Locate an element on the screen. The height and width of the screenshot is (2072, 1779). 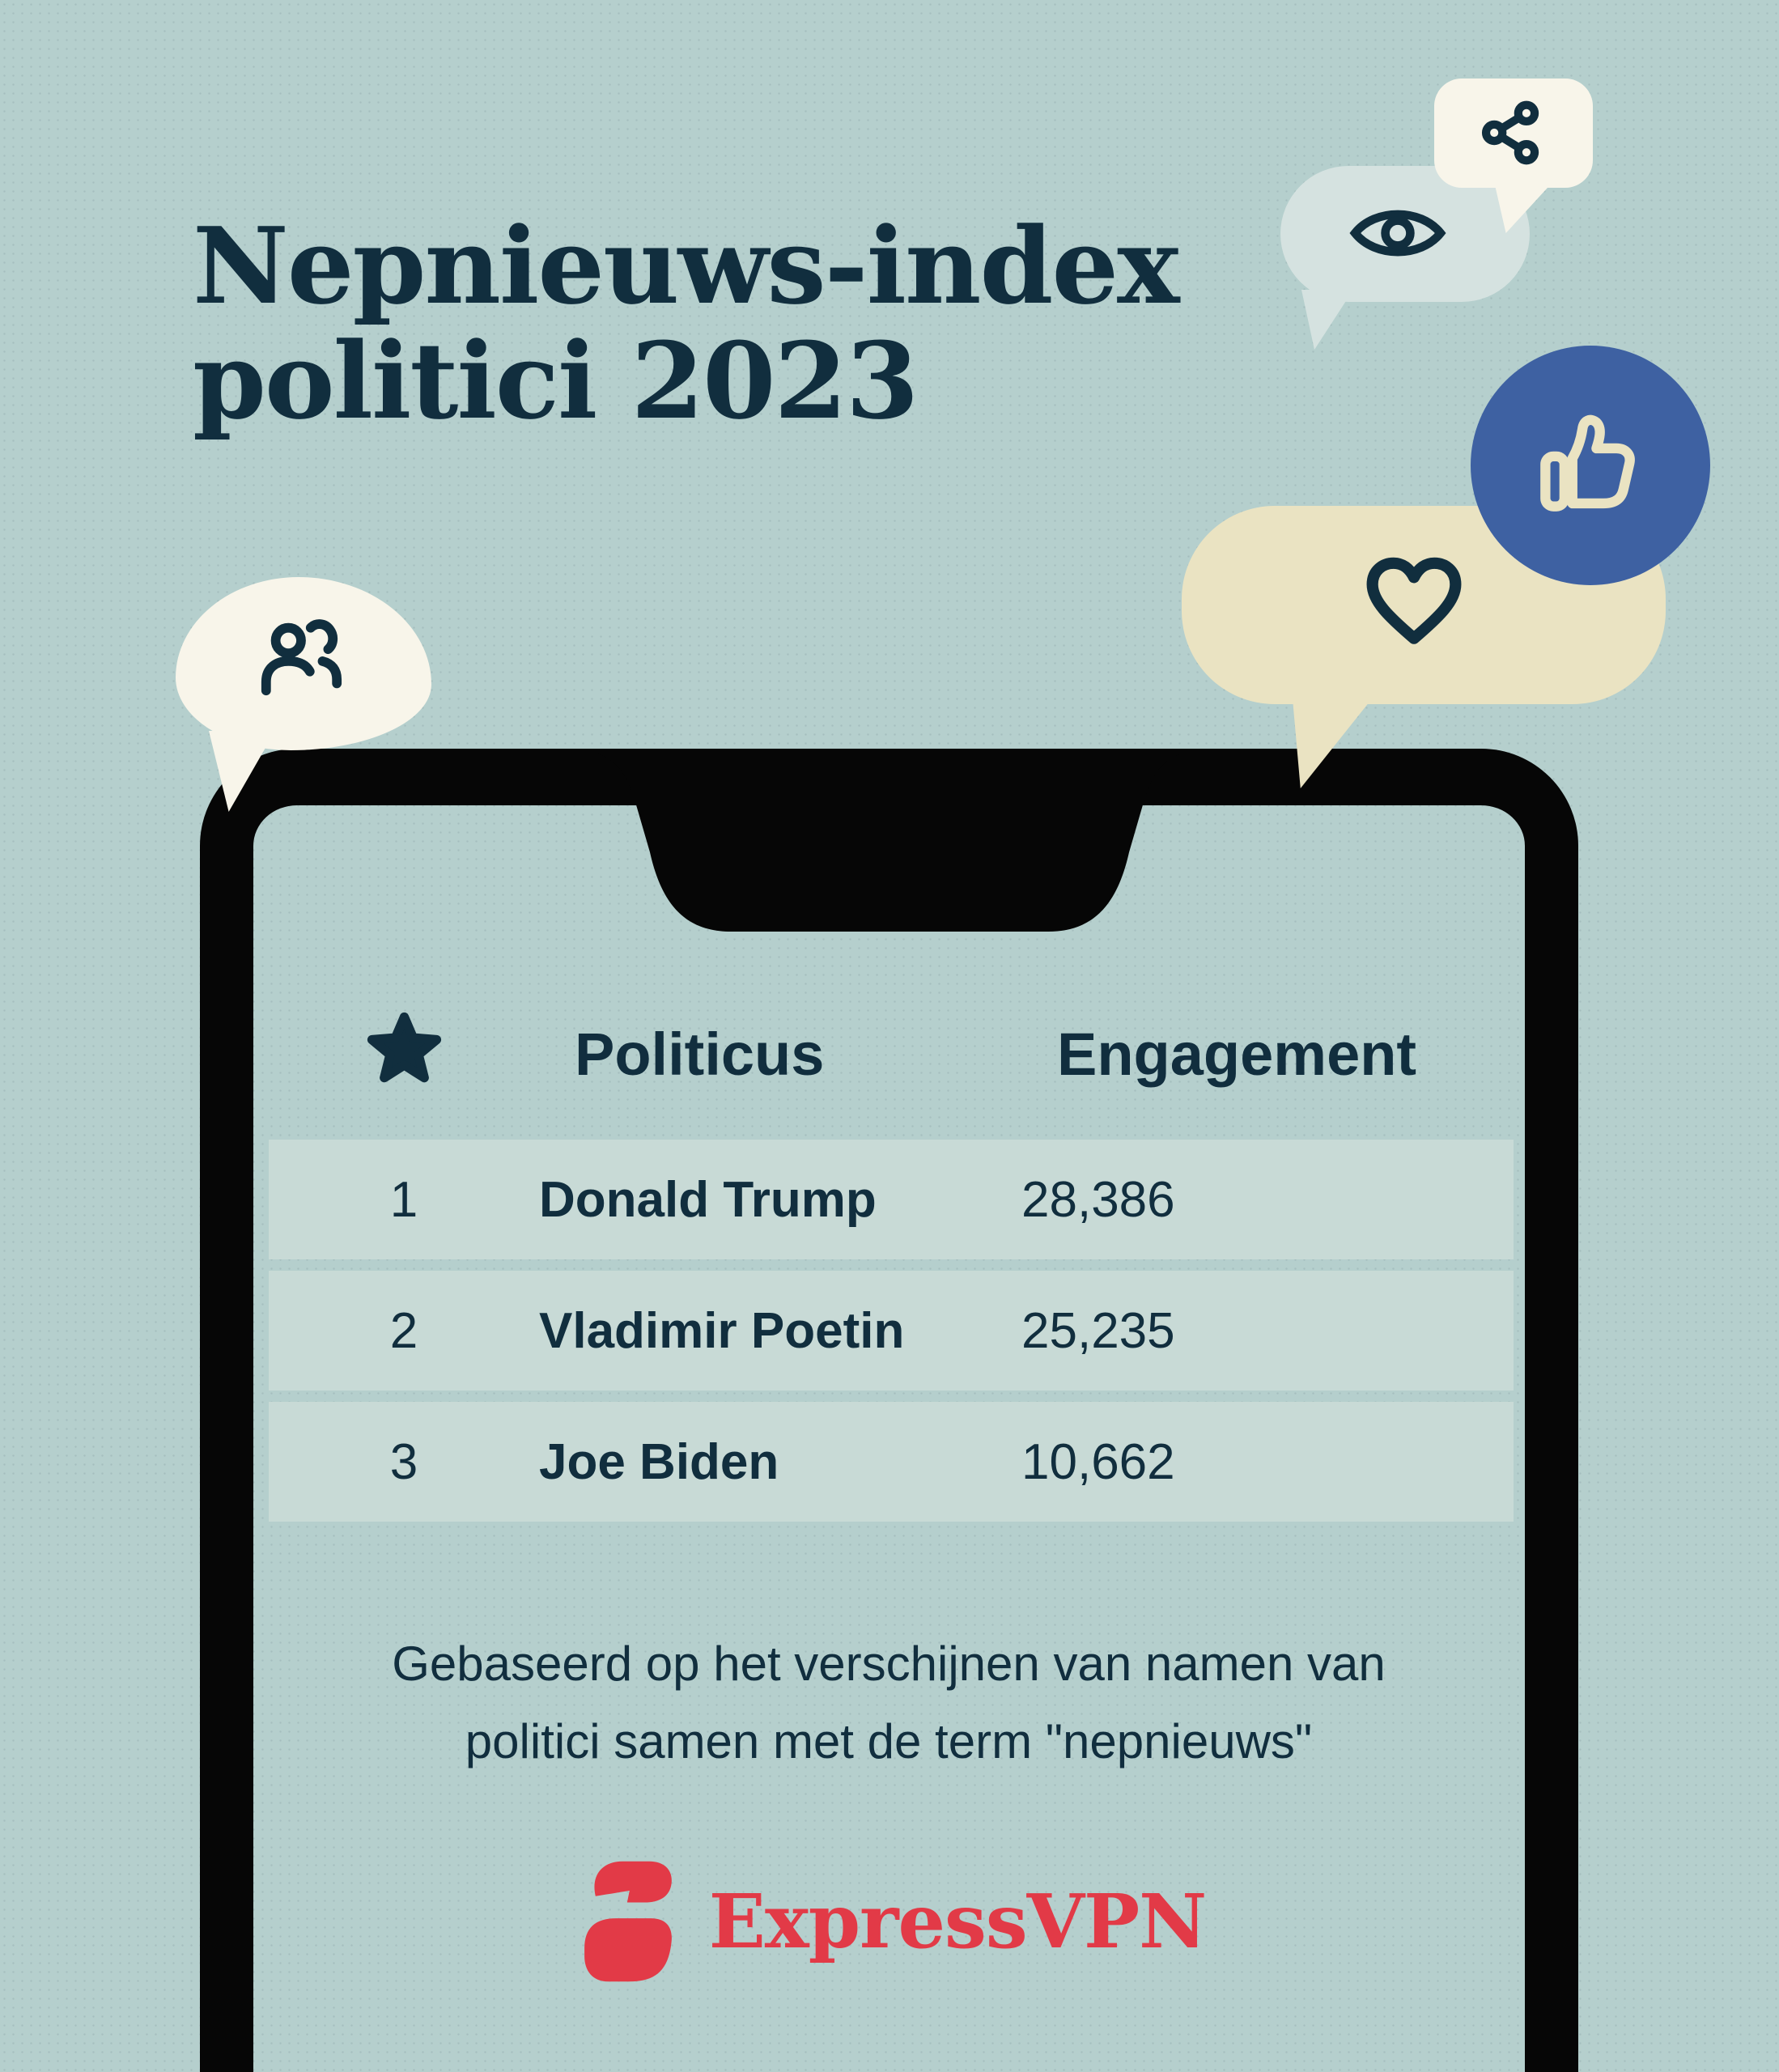
expressvpn-logo-icon is located at coordinates (628, 1921).